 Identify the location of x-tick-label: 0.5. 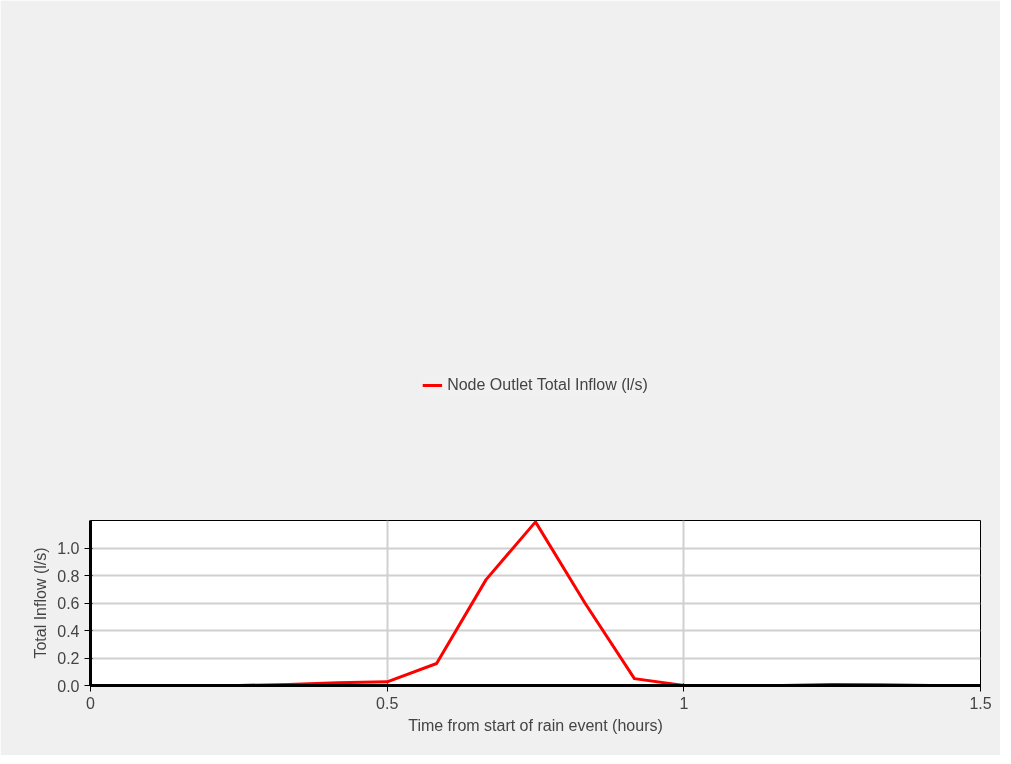
(387, 703).